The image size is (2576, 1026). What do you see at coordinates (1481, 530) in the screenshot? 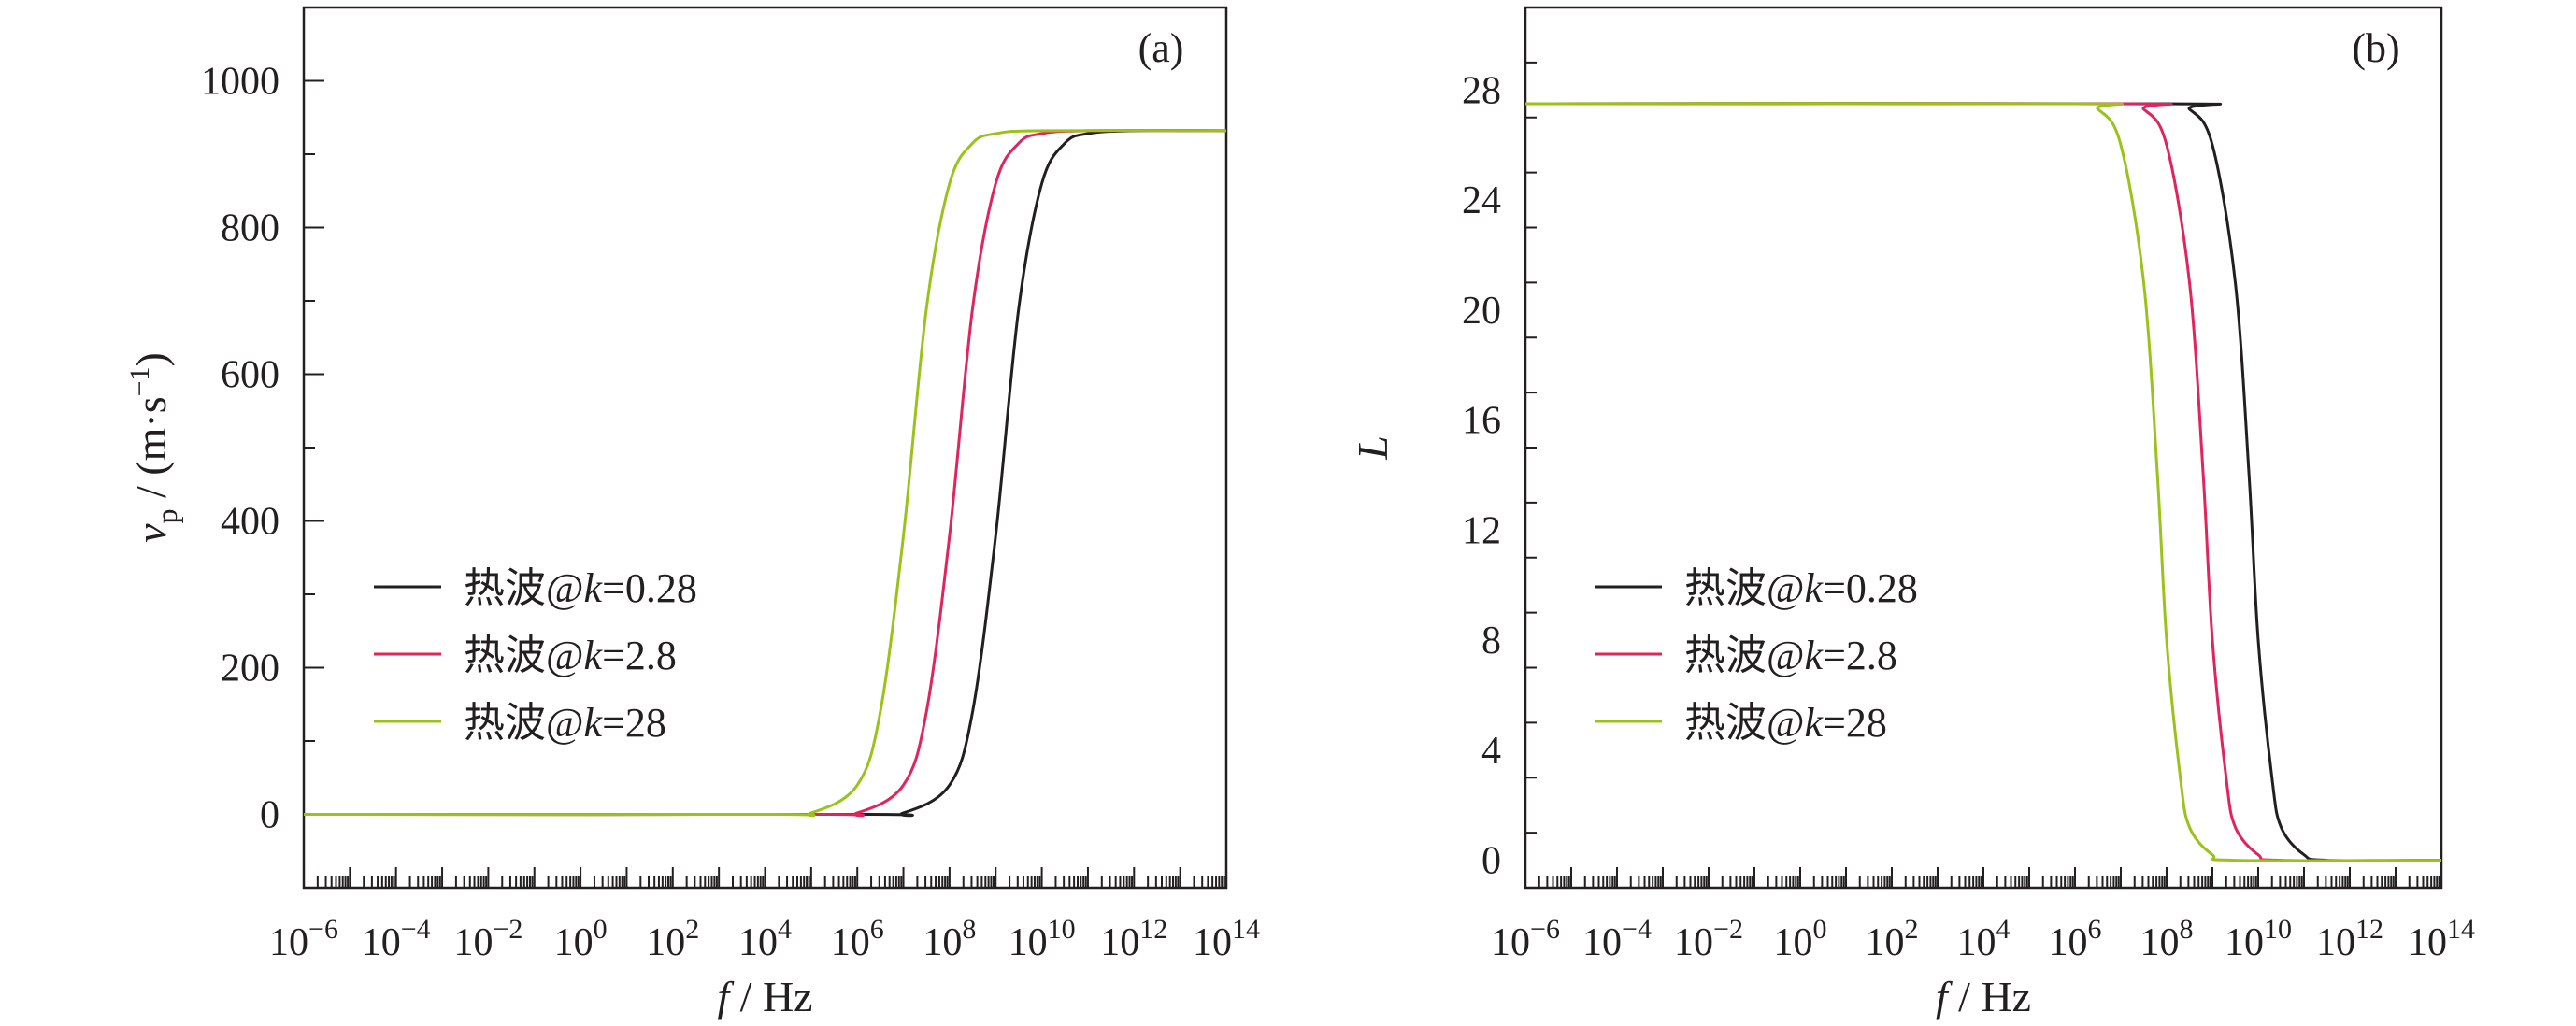
I see `y-tick-label: 12` at bounding box center [1481, 530].